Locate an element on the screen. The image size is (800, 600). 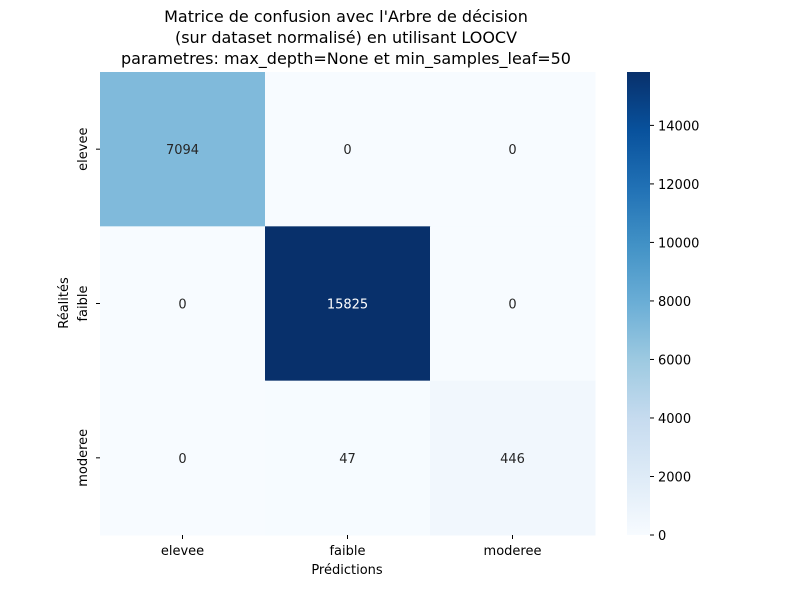
x-axis-ticks: elevee faible moderee is located at coordinates (351, 547).